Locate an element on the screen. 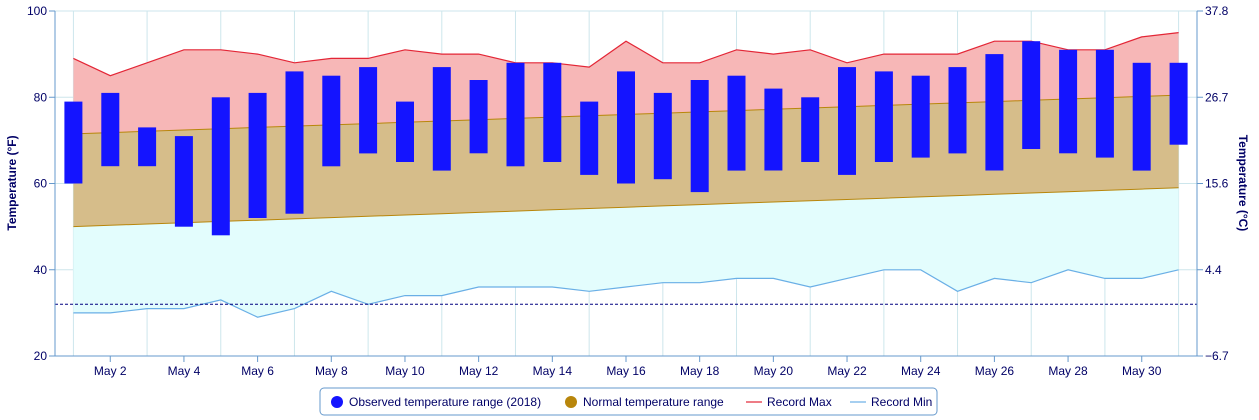 The width and height of the screenshot is (1259, 420). legend-record-min-label: Record Min is located at coordinates (901, 402).